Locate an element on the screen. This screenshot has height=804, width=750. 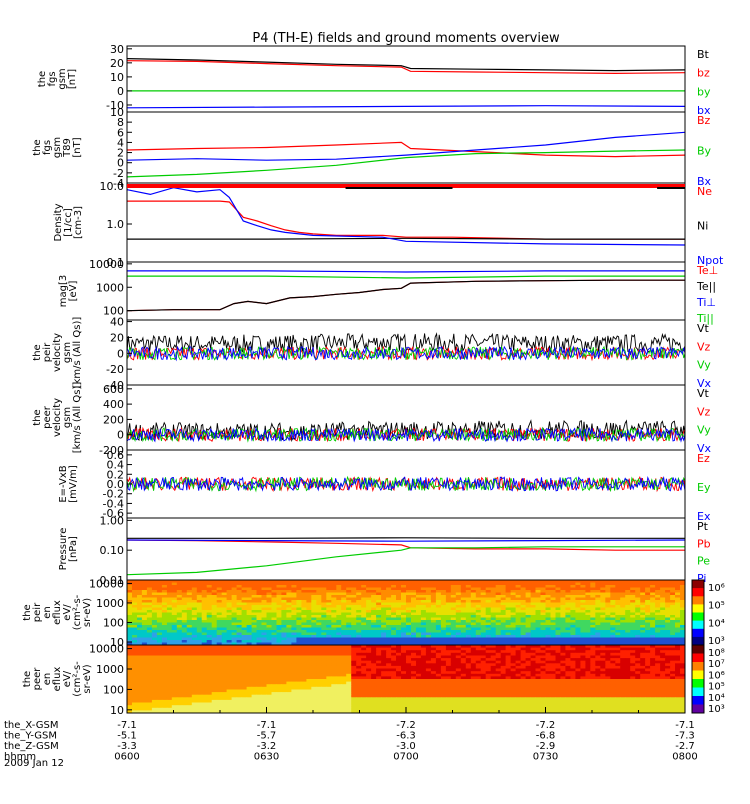
y-tick-label: 30 is located at coordinates (117, 49).